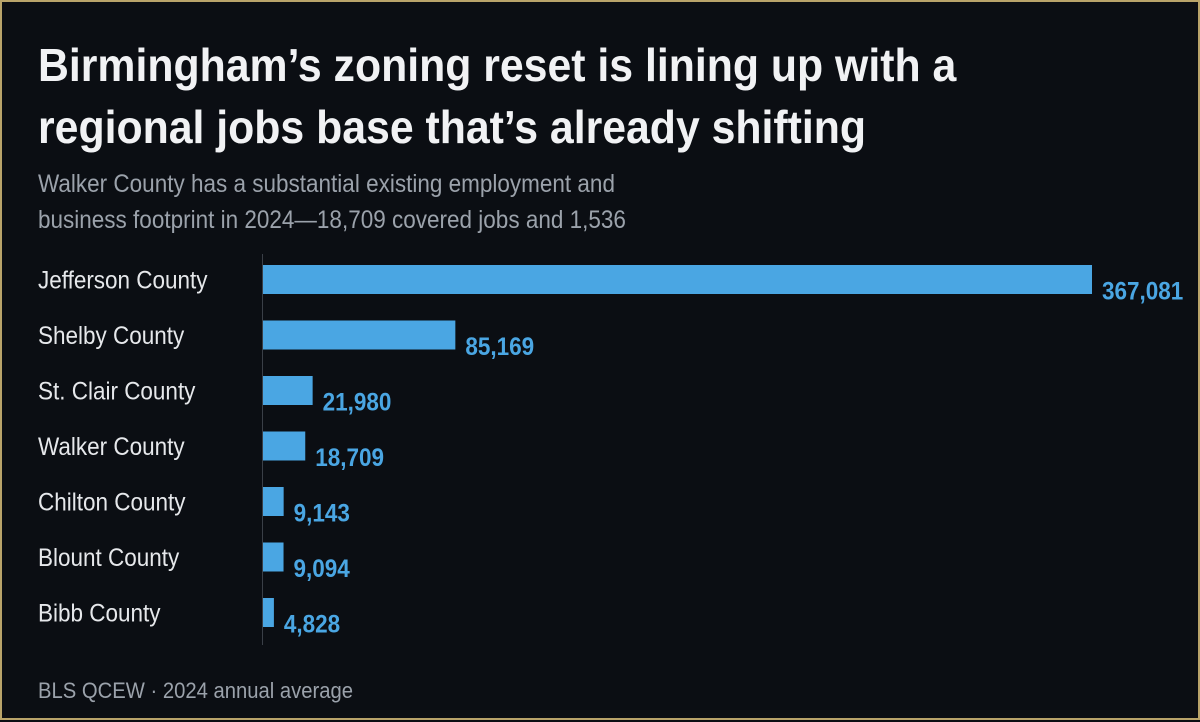  What do you see at coordinates (99, 613) in the screenshot?
I see `category-label: Bibb County` at bounding box center [99, 613].